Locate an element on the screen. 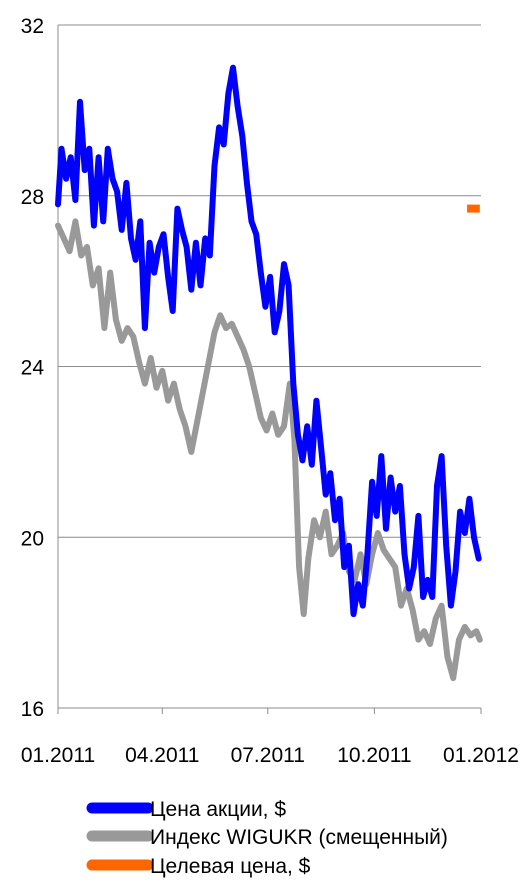  x-tick-label: 10.2011 is located at coordinates (374, 755).